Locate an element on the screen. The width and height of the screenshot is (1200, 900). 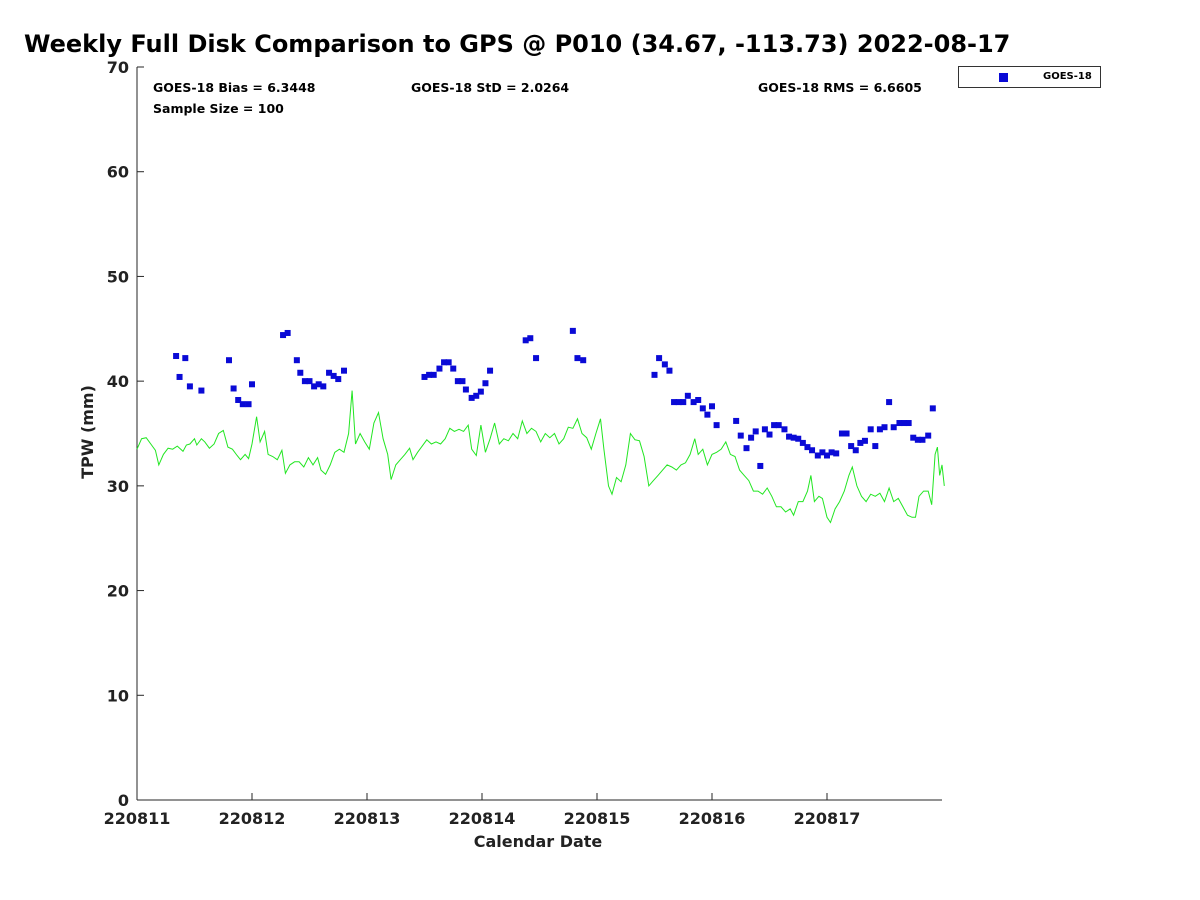
sample-size-stat: Sample Size = 100 is located at coordinates (218, 108).